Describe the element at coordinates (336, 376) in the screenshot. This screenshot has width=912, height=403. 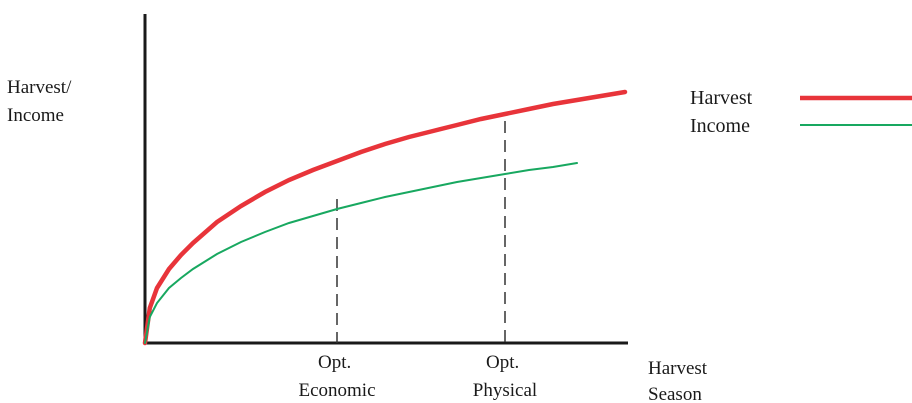
I see `opt-economic-label: Opt. Economic` at that location.